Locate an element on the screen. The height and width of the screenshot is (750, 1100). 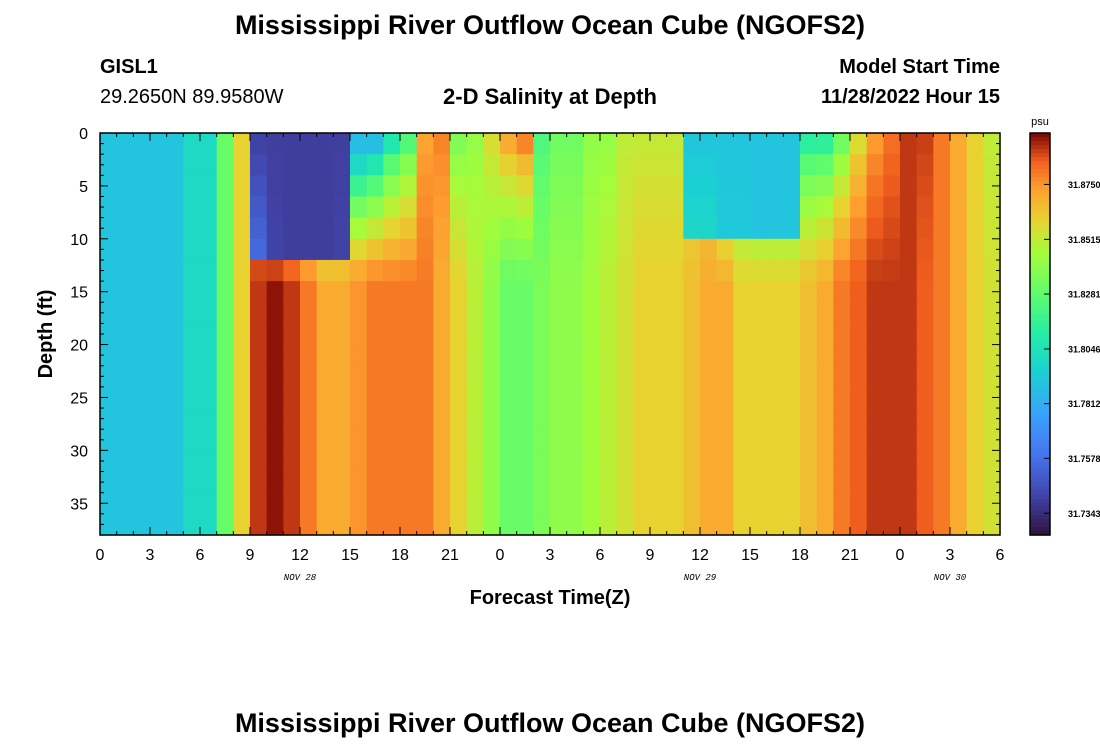
y-tick-label: 0 is located at coordinates (83, 134).